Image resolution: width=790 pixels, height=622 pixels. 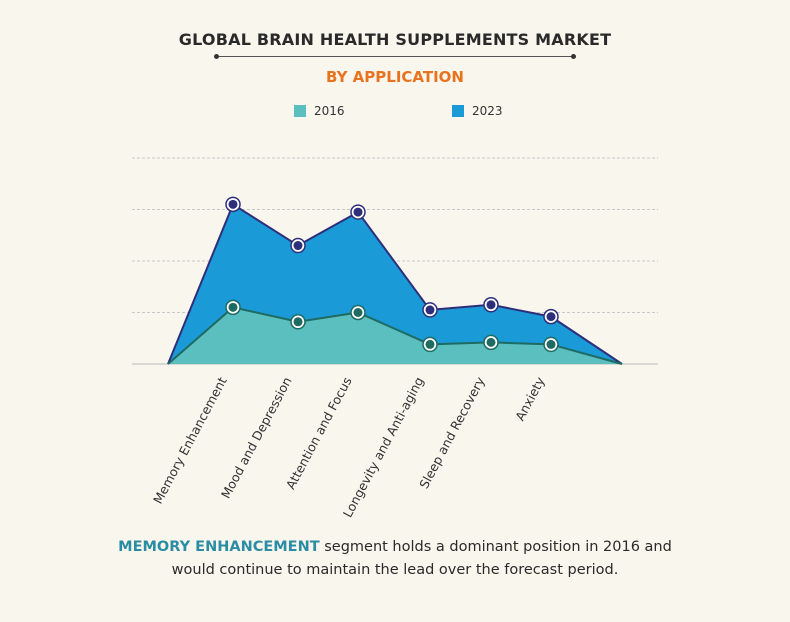 I want to click on x-tick-label-2: Attention and Focus, so click(x=319, y=432).